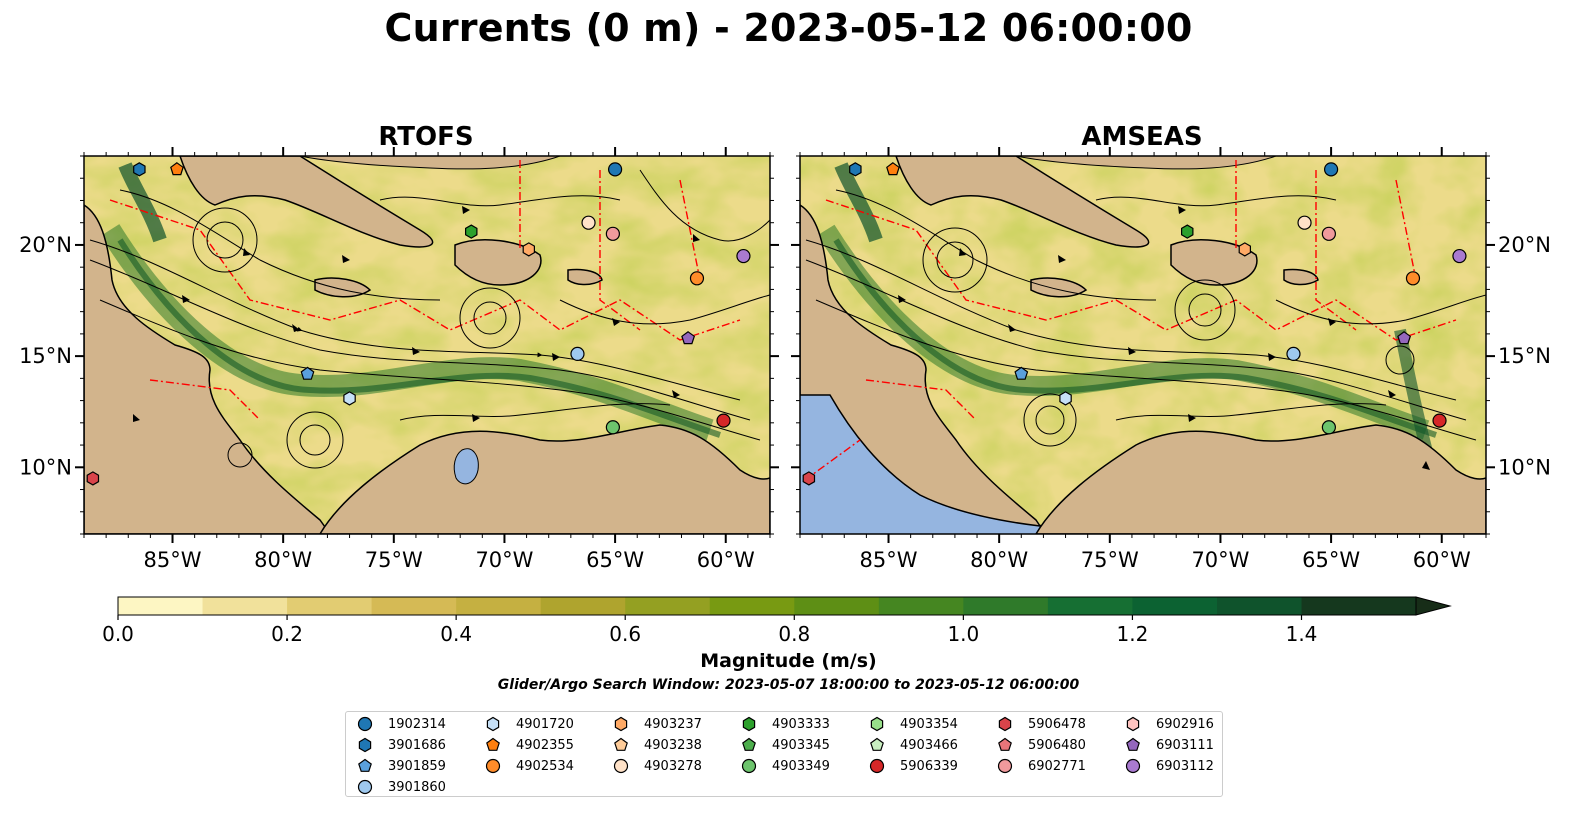 This screenshot has height=827, width=1577. What do you see at coordinates (929, 766) in the screenshot?
I see `legend-label: 5906339` at bounding box center [929, 766].